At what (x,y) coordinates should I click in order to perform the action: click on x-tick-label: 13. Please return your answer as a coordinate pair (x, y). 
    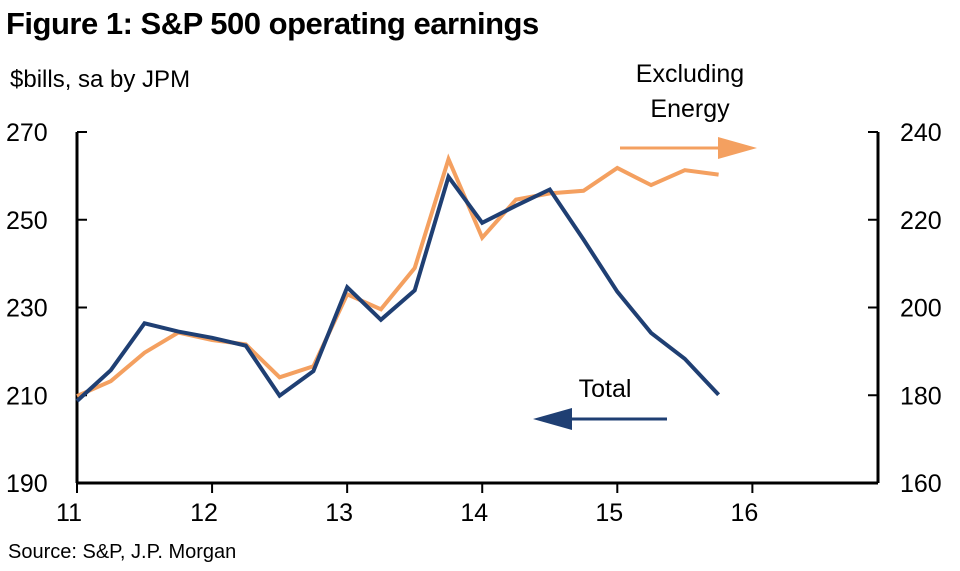
    Looking at the image, I should click on (339, 513).